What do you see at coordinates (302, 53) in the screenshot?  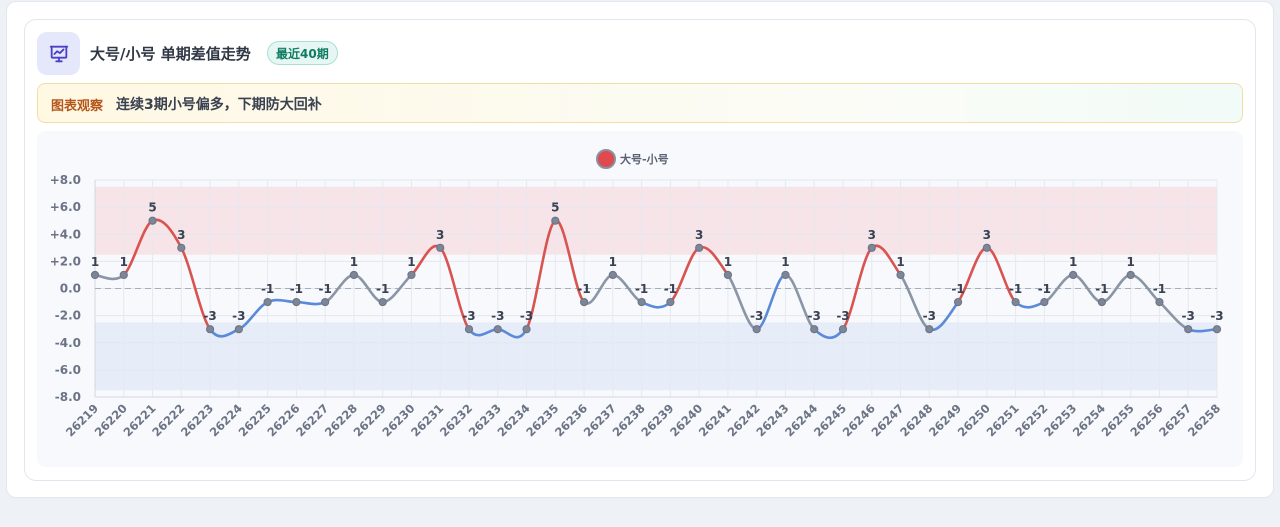 I see `period-badge: 最近40期` at bounding box center [302, 53].